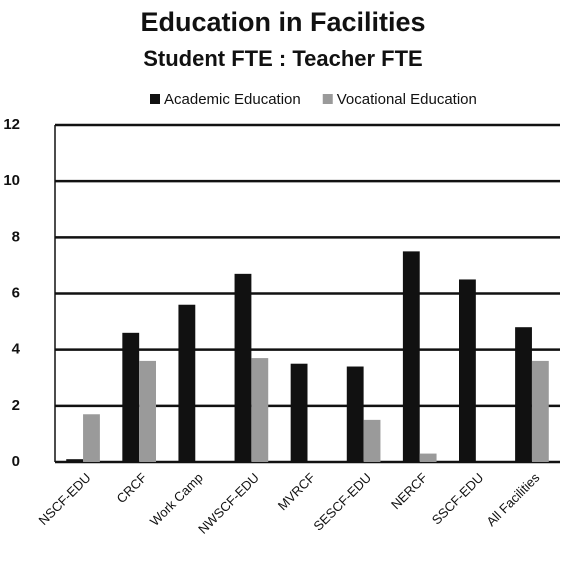  What do you see at coordinates (342, 502) in the screenshot?
I see `x-tick-label: SESCF-EDU` at bounding box center [342, 502].